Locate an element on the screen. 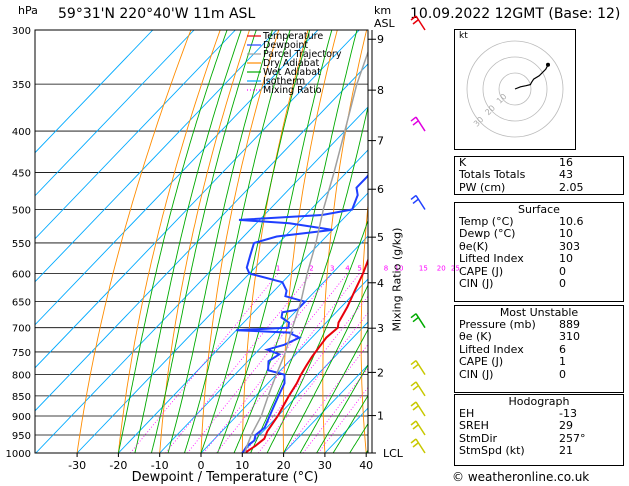 The width and height of the screenshot is (629, 486). height-tick-label: 5 is located at coordinates (380, 237).